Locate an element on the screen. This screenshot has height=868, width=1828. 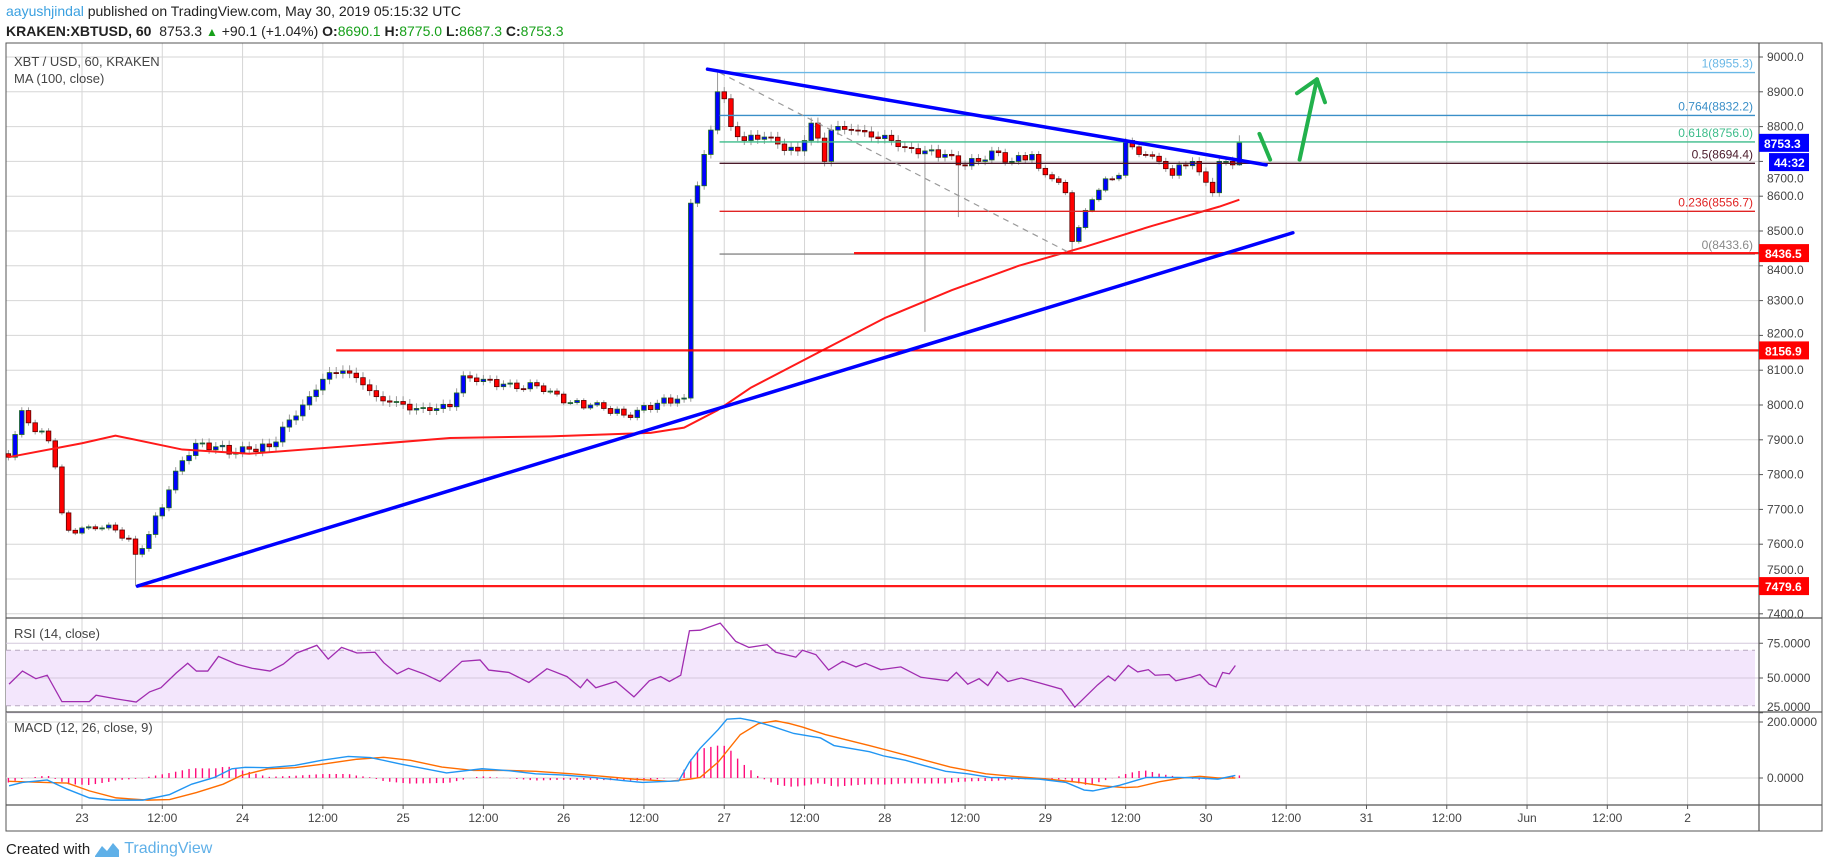
green-pullback-stroke is located at coordinates (1265, 146).